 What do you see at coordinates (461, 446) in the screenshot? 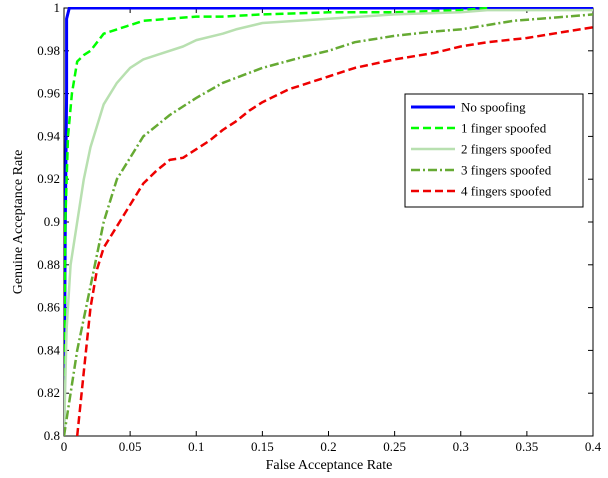
I see `x-tick-label: 0.3` at bounding box center [461, 446].